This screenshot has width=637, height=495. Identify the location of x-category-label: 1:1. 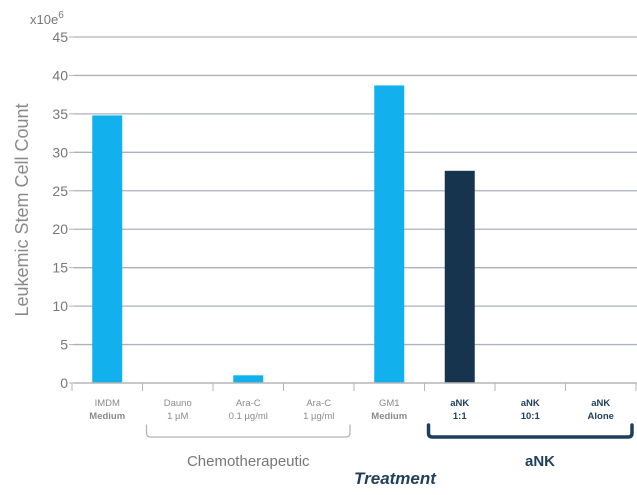
(460, 416).